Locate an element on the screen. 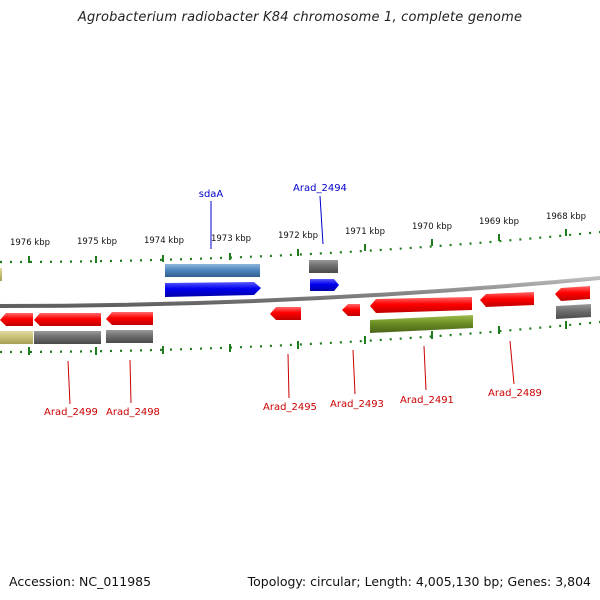 Image resolution: width=600 pixels, height=600 pixels. ruler-label-1971: 1971 kbp is located at coordinates (365, 232).